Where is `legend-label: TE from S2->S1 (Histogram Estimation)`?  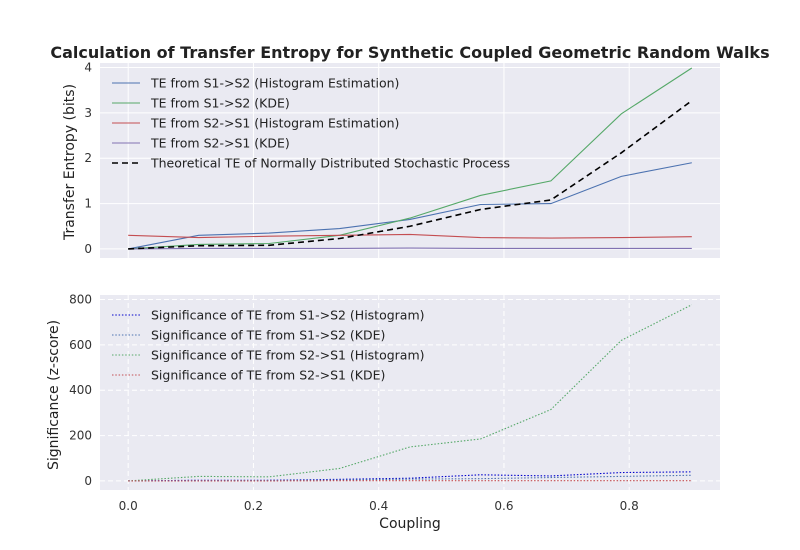 legend-label: TE from S2->S1 (Histogram Estimation) is located at coordinates (274, 123).